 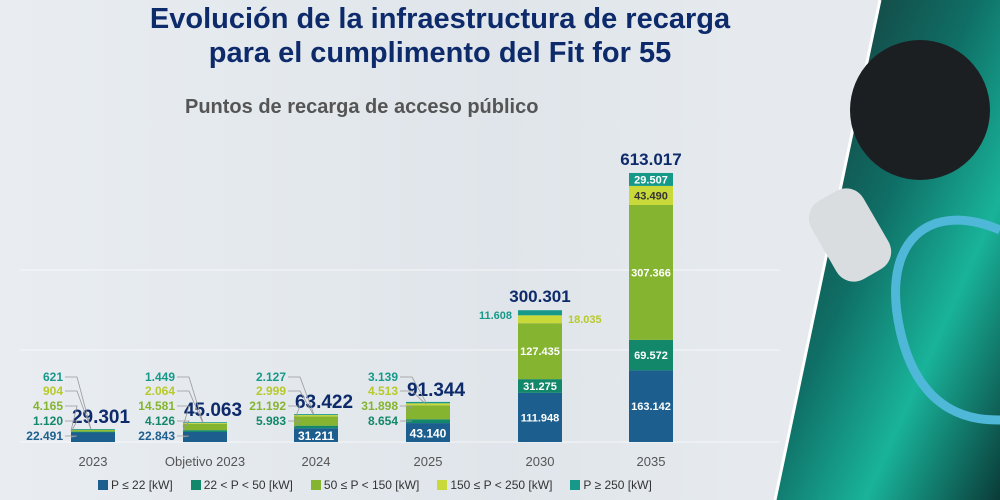 I want to click on bar-total-label: 63.422, so click(x=324, y=402).